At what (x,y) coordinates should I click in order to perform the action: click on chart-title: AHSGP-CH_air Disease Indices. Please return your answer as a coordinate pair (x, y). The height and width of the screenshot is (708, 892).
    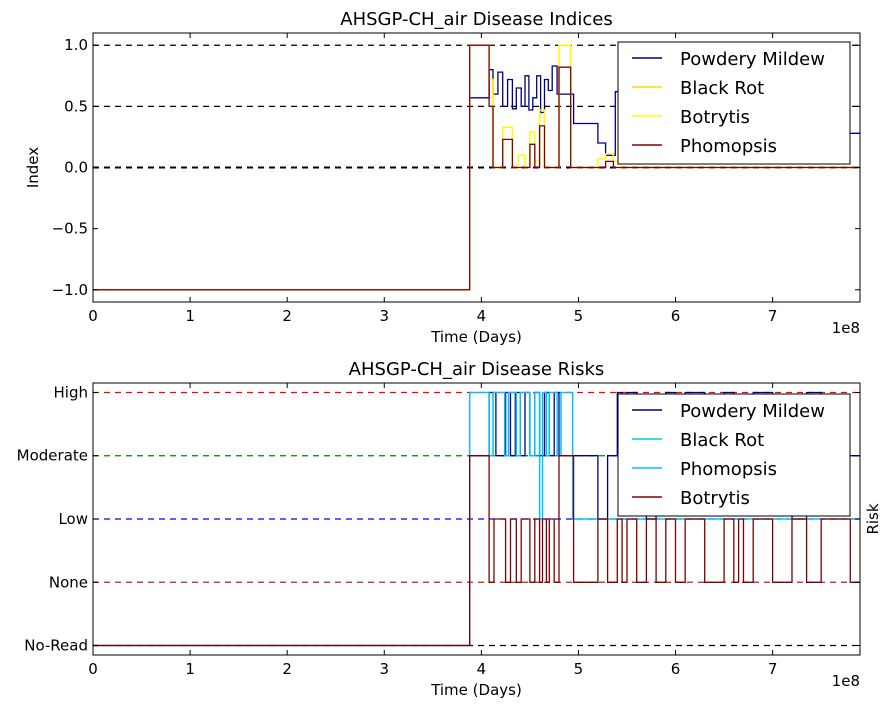
    Looking at the image, I should click on (476, 19).